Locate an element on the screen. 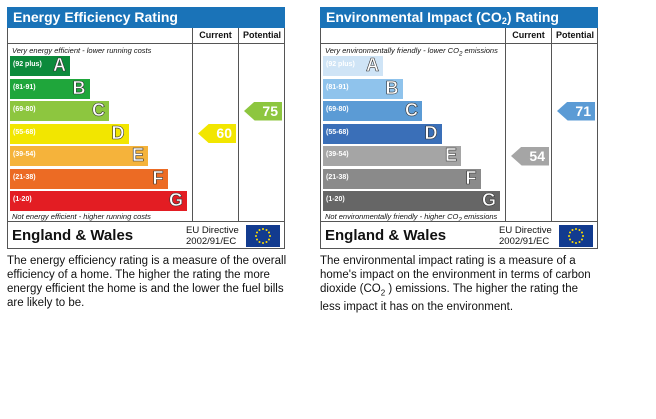 The image size is (656, 419). energy-band-letter: A is located at coordinates (60, 65).